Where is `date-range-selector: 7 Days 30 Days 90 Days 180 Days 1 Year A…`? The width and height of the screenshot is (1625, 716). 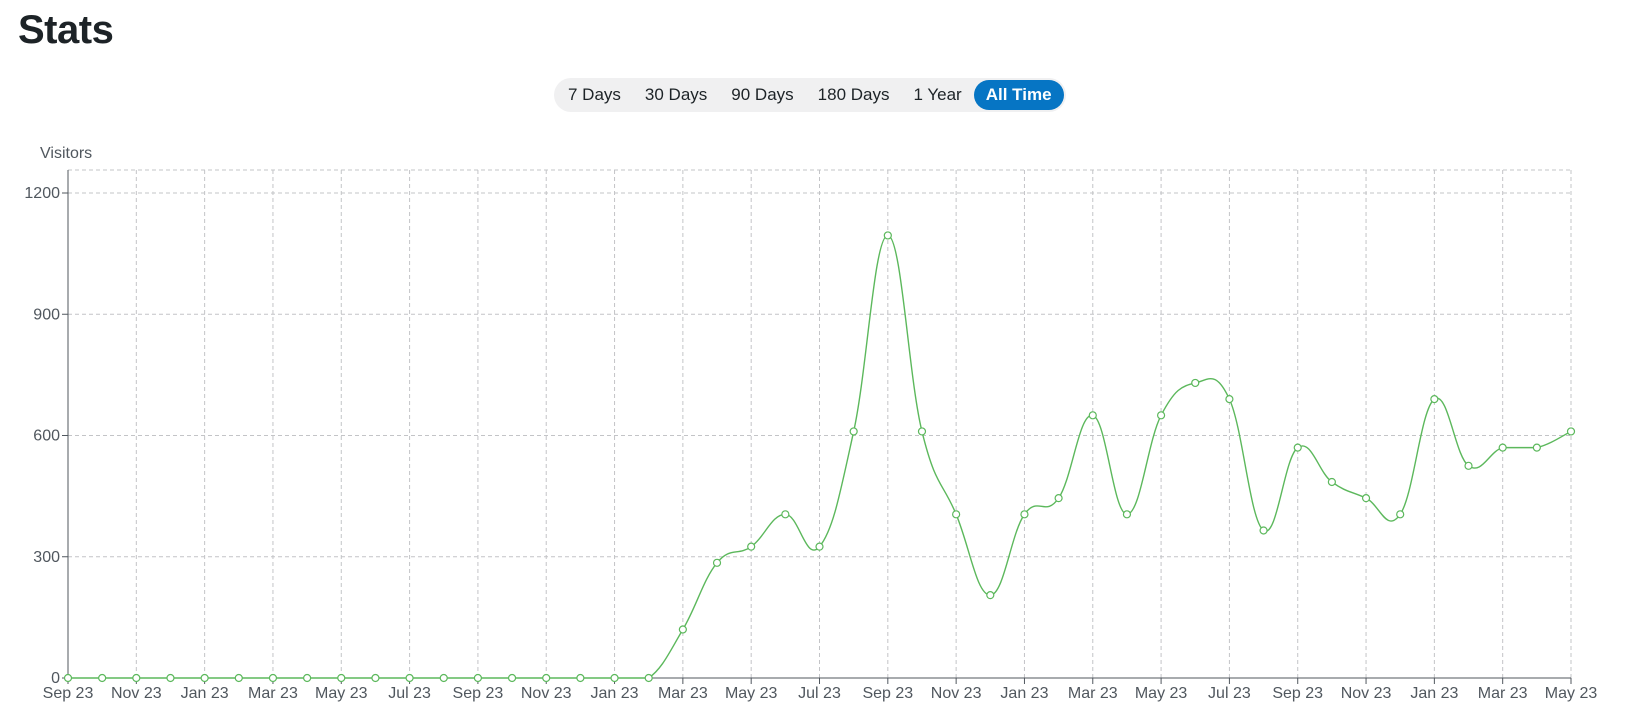
date-range-selector: 7 Days 30 Days 90 Days 180 Days 1 Year A… is located at coordinates (810, 95).